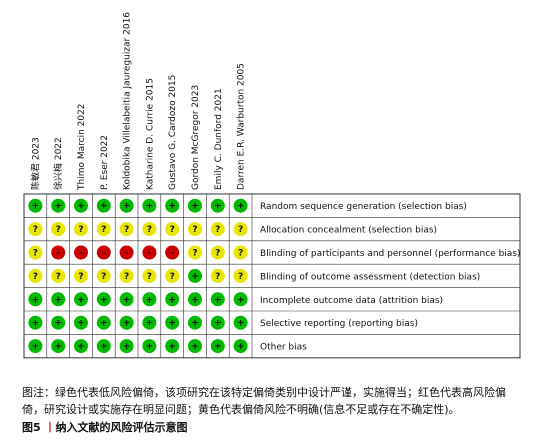  Describe the element at coordinates (242, 126) in the screenshot. I see `study-label: Darren E.R. Warburton 2005` at that location.